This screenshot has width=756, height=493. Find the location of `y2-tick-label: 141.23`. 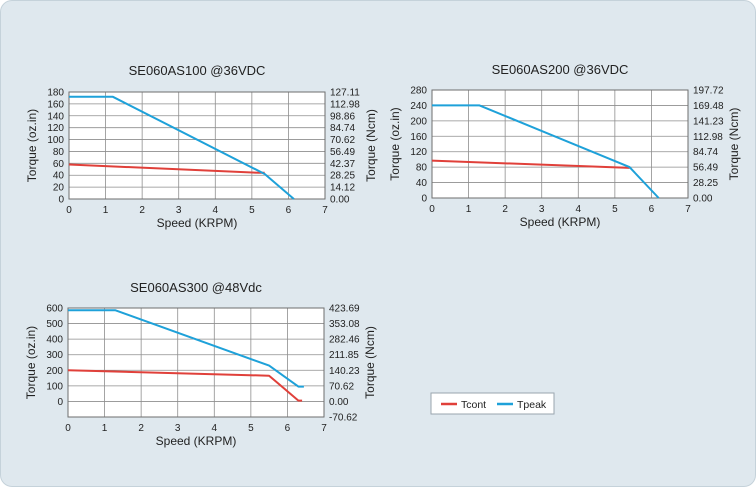

y2-tick-label: 141.23 is located at coordinates (708, 121).